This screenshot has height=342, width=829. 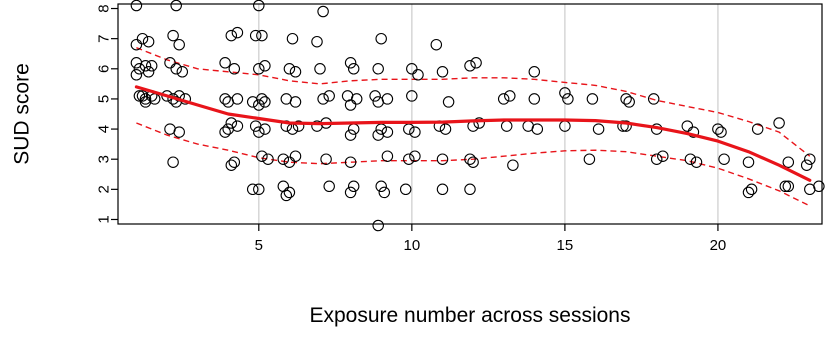 What do you see at coordinates (491, 239) in the screenshot?
I see `x-axis: 5 10 15 20` at bounding box center [491, 239].